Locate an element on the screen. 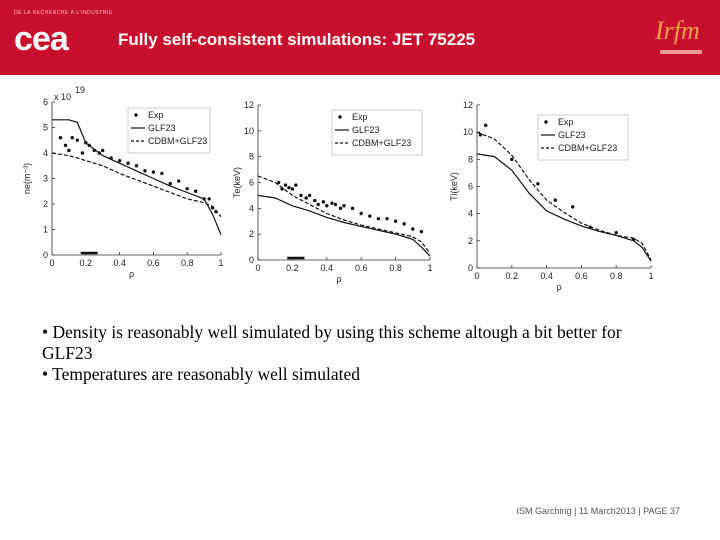 The width and height of the screenshot is (720, 540). legend-dot-icon is located at coordinates (340, 117).